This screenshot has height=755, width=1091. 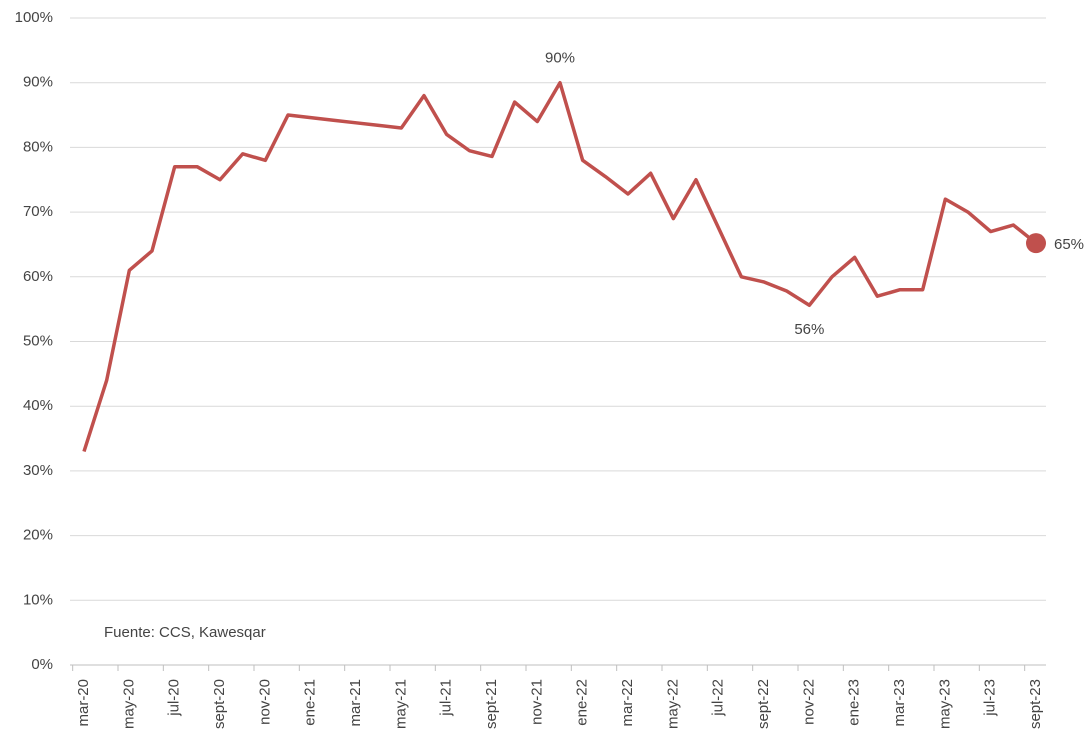 What do you see at coordinates (536, 702) in the screenshot?
I see `x-tick-label: nov-21` at bounding box center [536, 702].